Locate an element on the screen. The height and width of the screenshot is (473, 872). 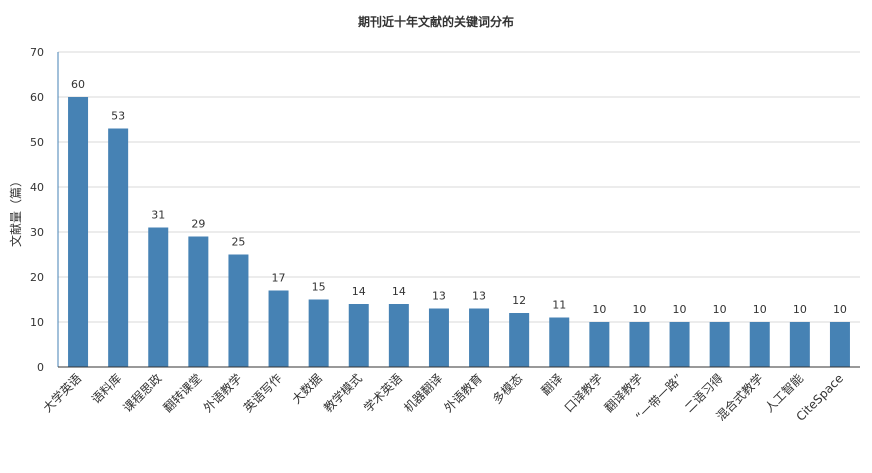
x-tick-label: 翻转课堂 is located at coordinates (182, 393).